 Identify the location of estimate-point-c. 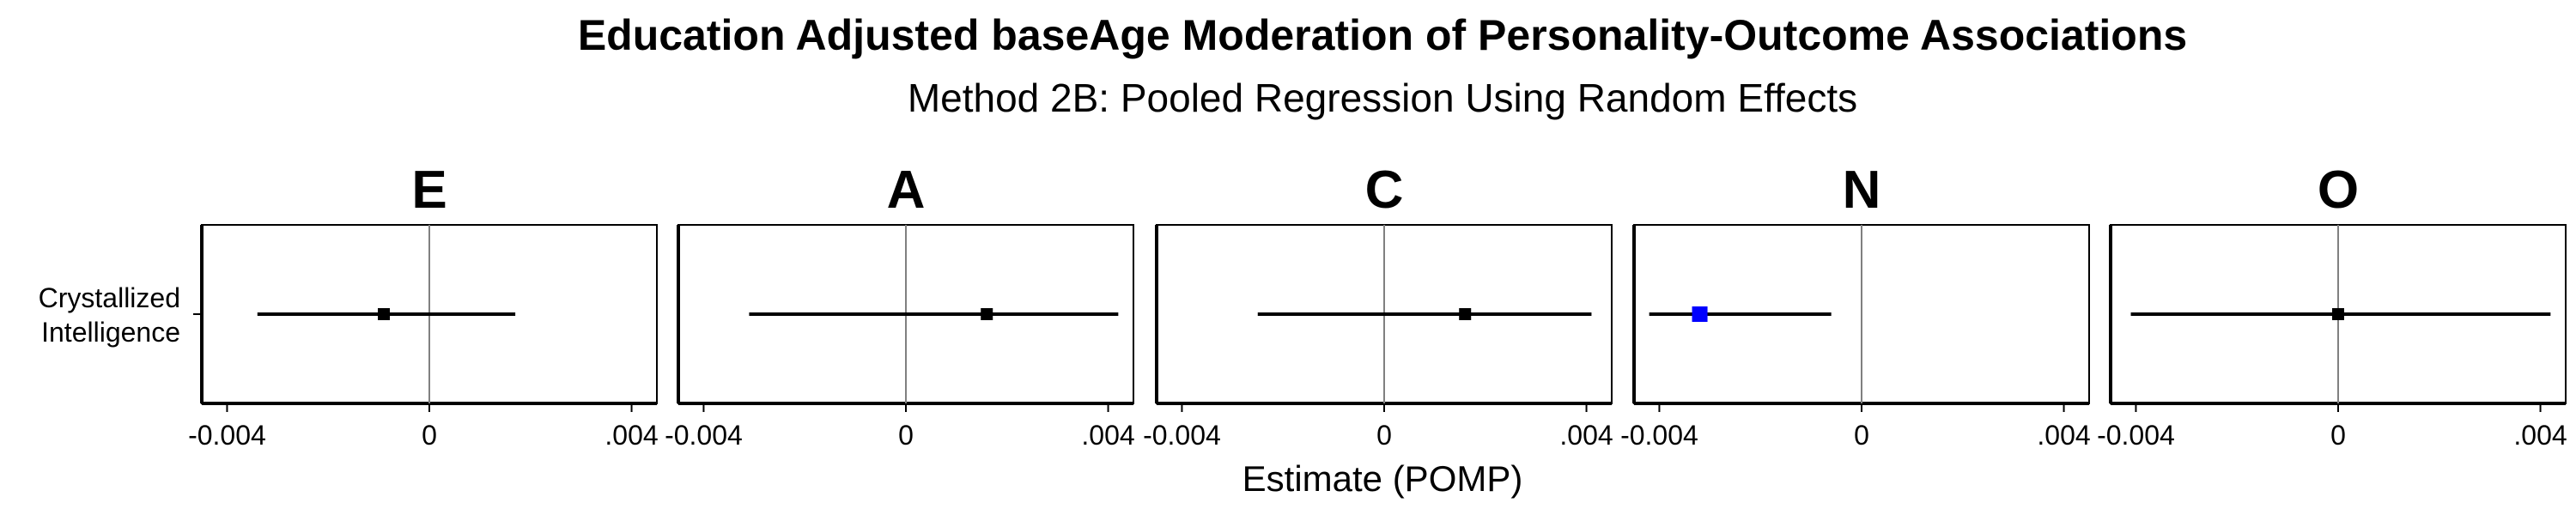
(1466, 314).